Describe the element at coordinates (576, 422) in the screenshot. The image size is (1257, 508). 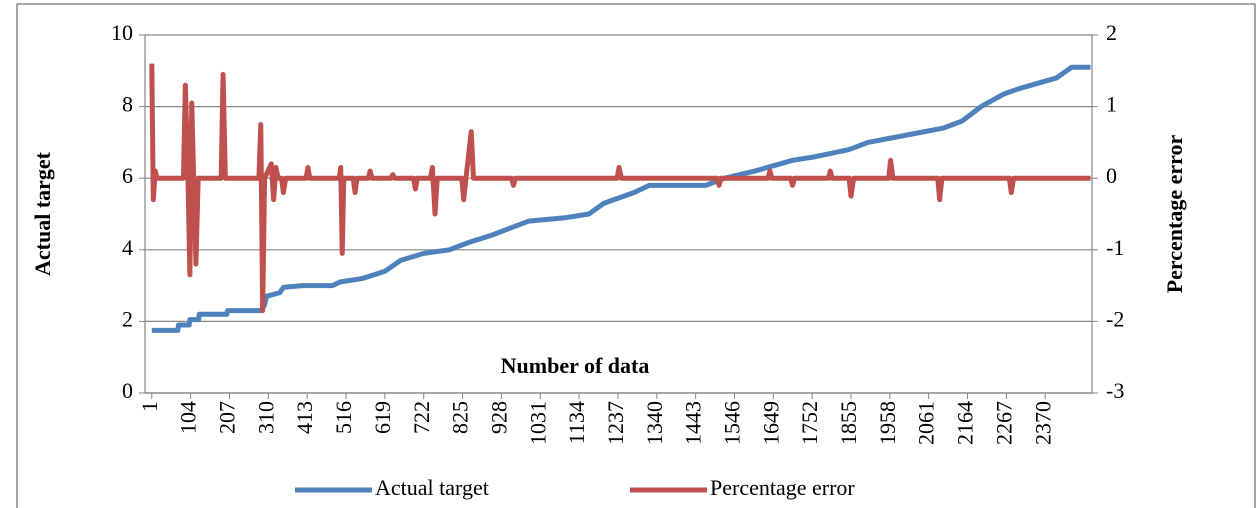
I see `x-tick-label: 1134` at that location.